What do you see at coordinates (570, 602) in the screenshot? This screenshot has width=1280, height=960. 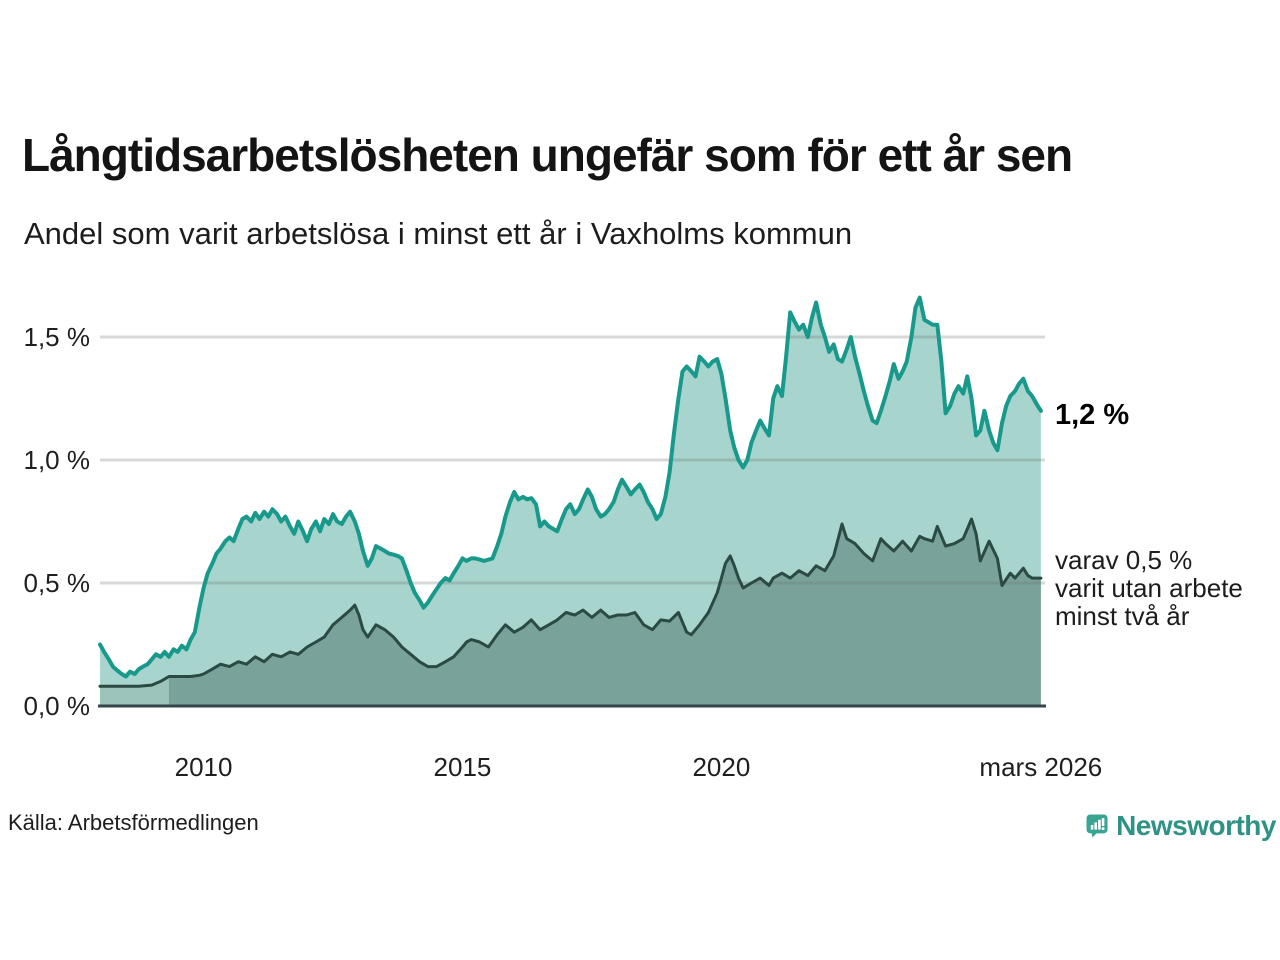 I see `series2-line` at bounding box center [570, 602].